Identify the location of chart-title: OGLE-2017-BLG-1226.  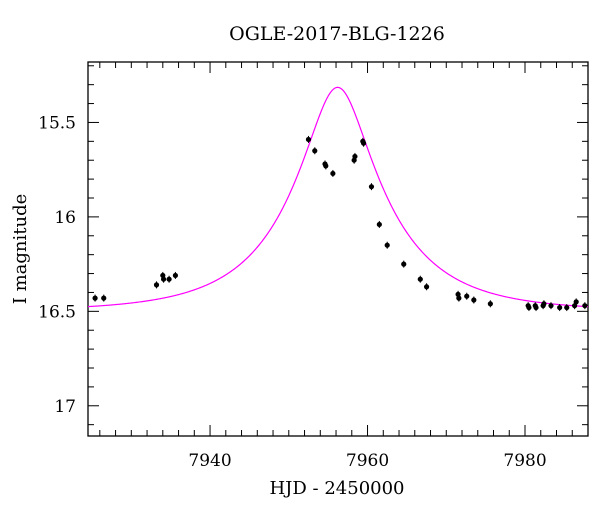
(337, 34).